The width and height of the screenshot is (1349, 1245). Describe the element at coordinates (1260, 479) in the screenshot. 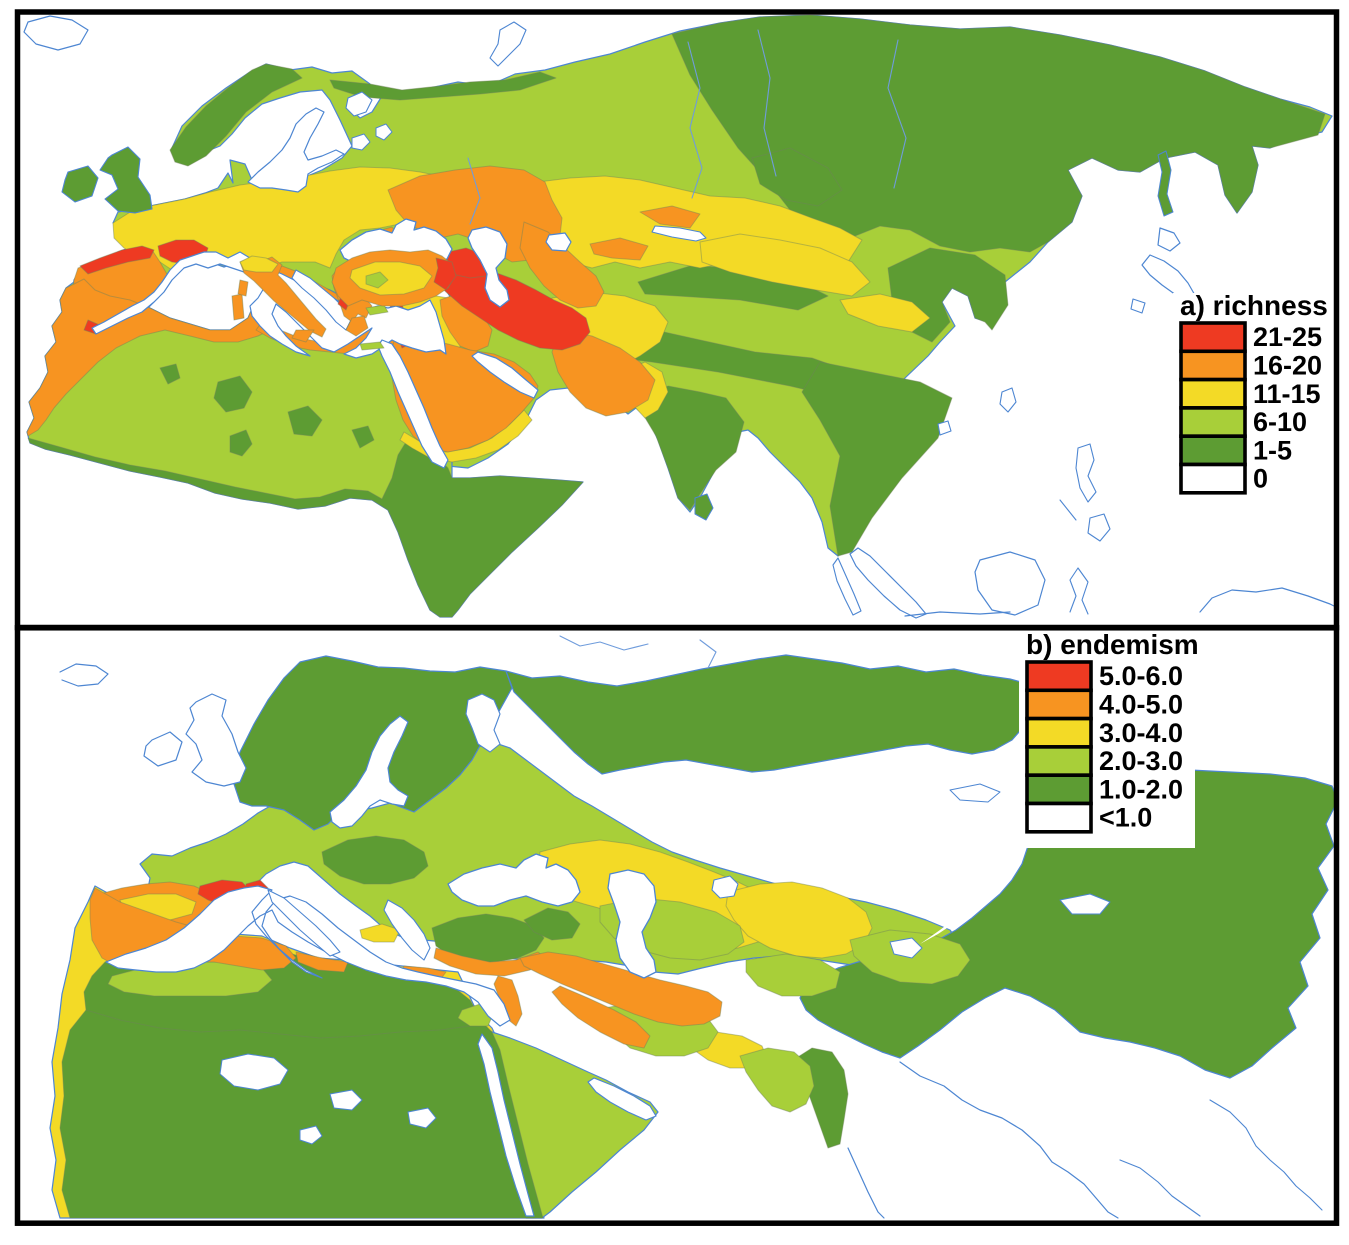

I see `svg-text: 0` at that location.